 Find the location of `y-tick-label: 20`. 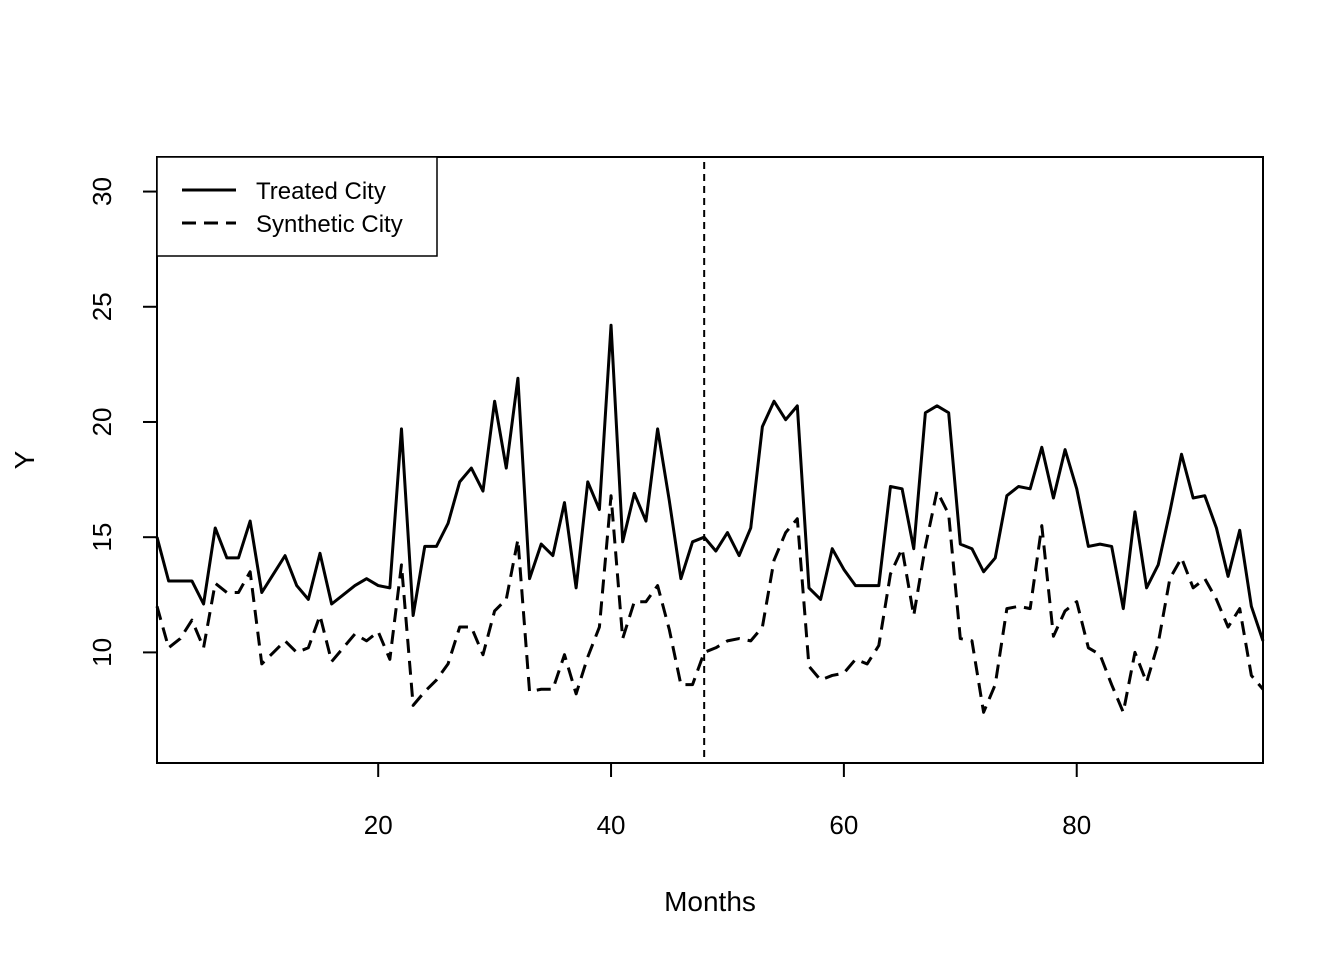

y-tick-label: 20 is located at coordinates (102, 422).